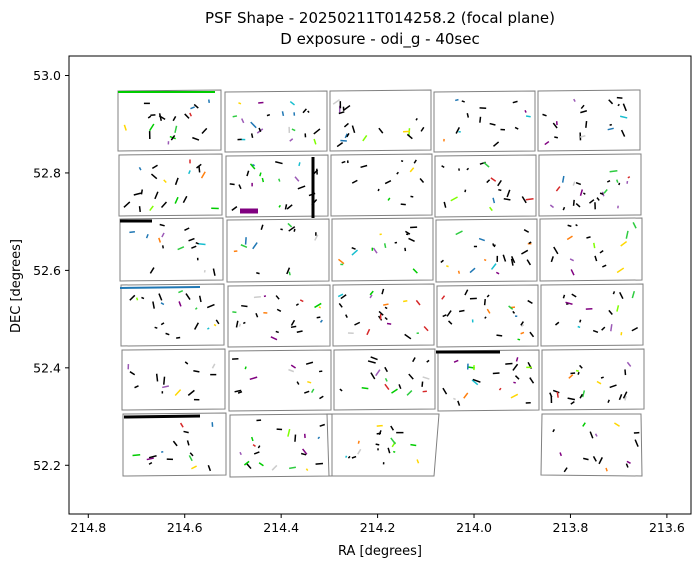 This screenshot has width=700, height=568. I want to click on x-axis-label: RA [degrees], so click(380, 551).